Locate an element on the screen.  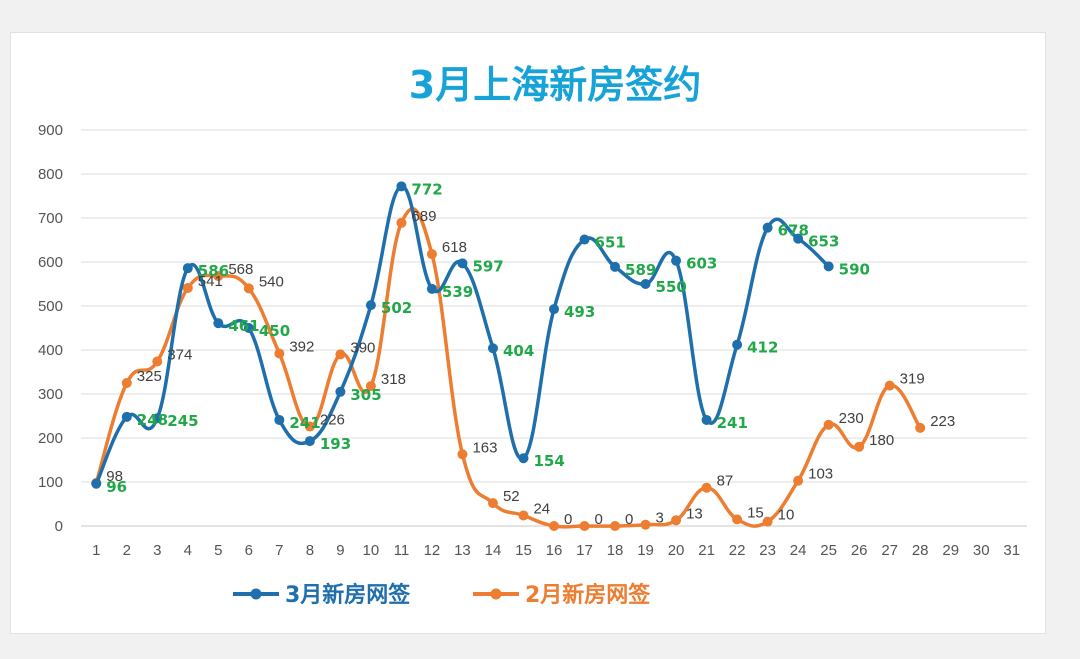
data-label-february: 3 is located at coordinates (660, 518).